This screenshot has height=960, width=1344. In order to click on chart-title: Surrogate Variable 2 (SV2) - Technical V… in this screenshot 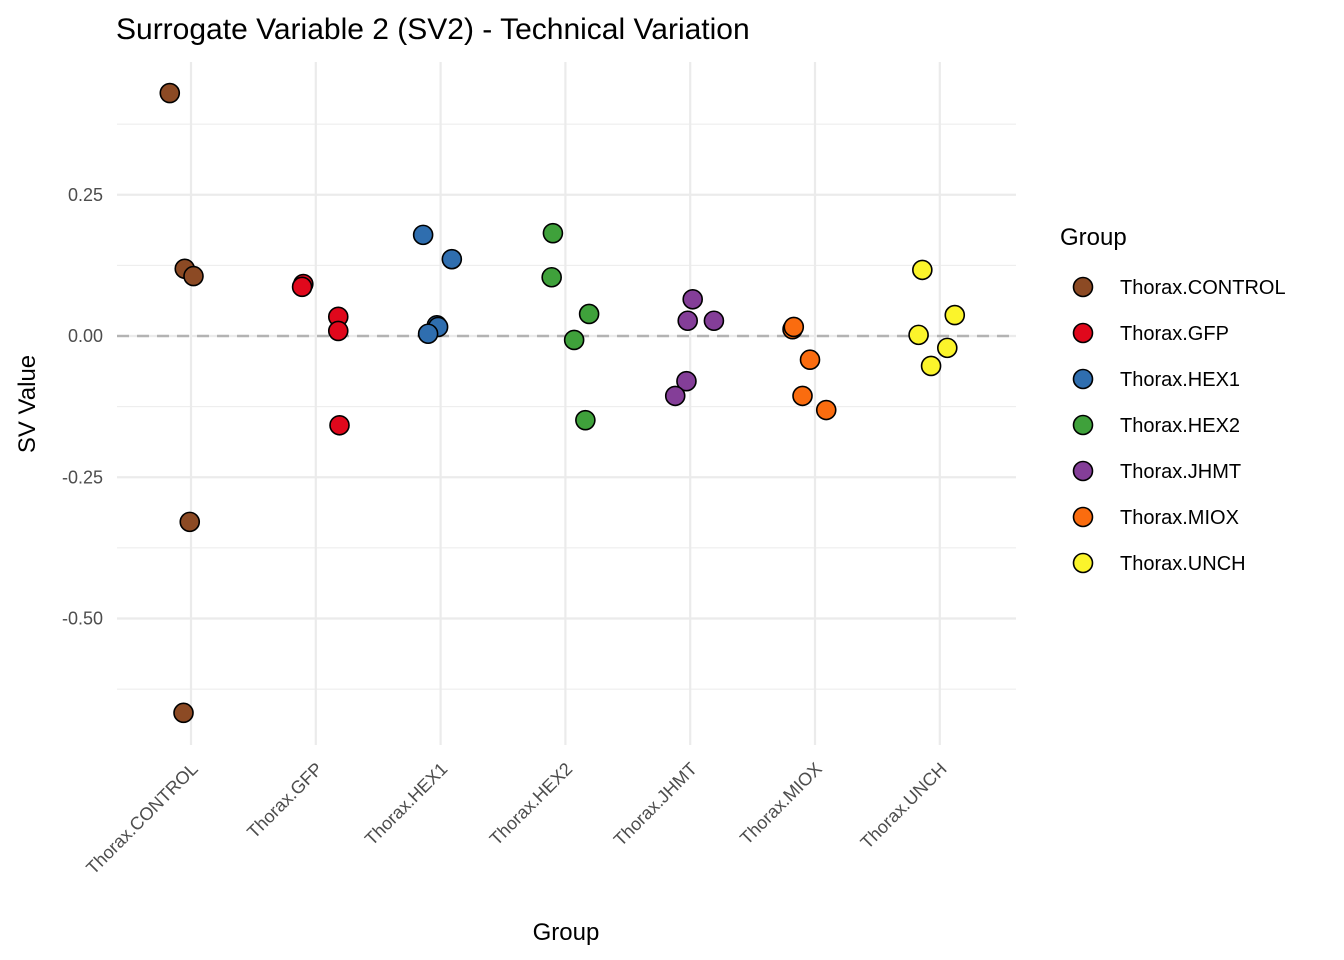, I will do `click(433, 29)`.